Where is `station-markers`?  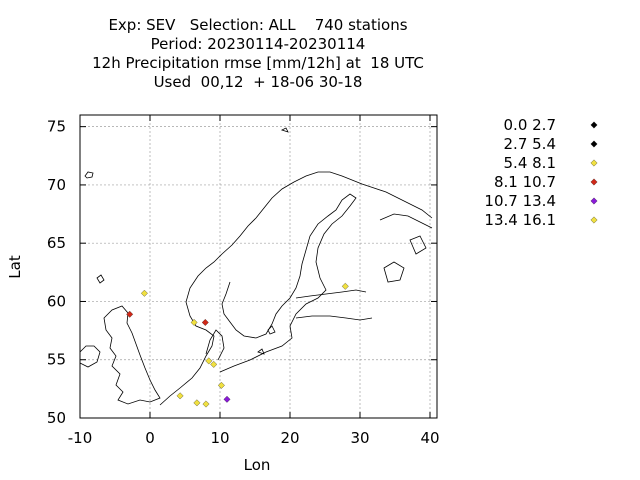
station-markers is located at coordinates (237, 345).